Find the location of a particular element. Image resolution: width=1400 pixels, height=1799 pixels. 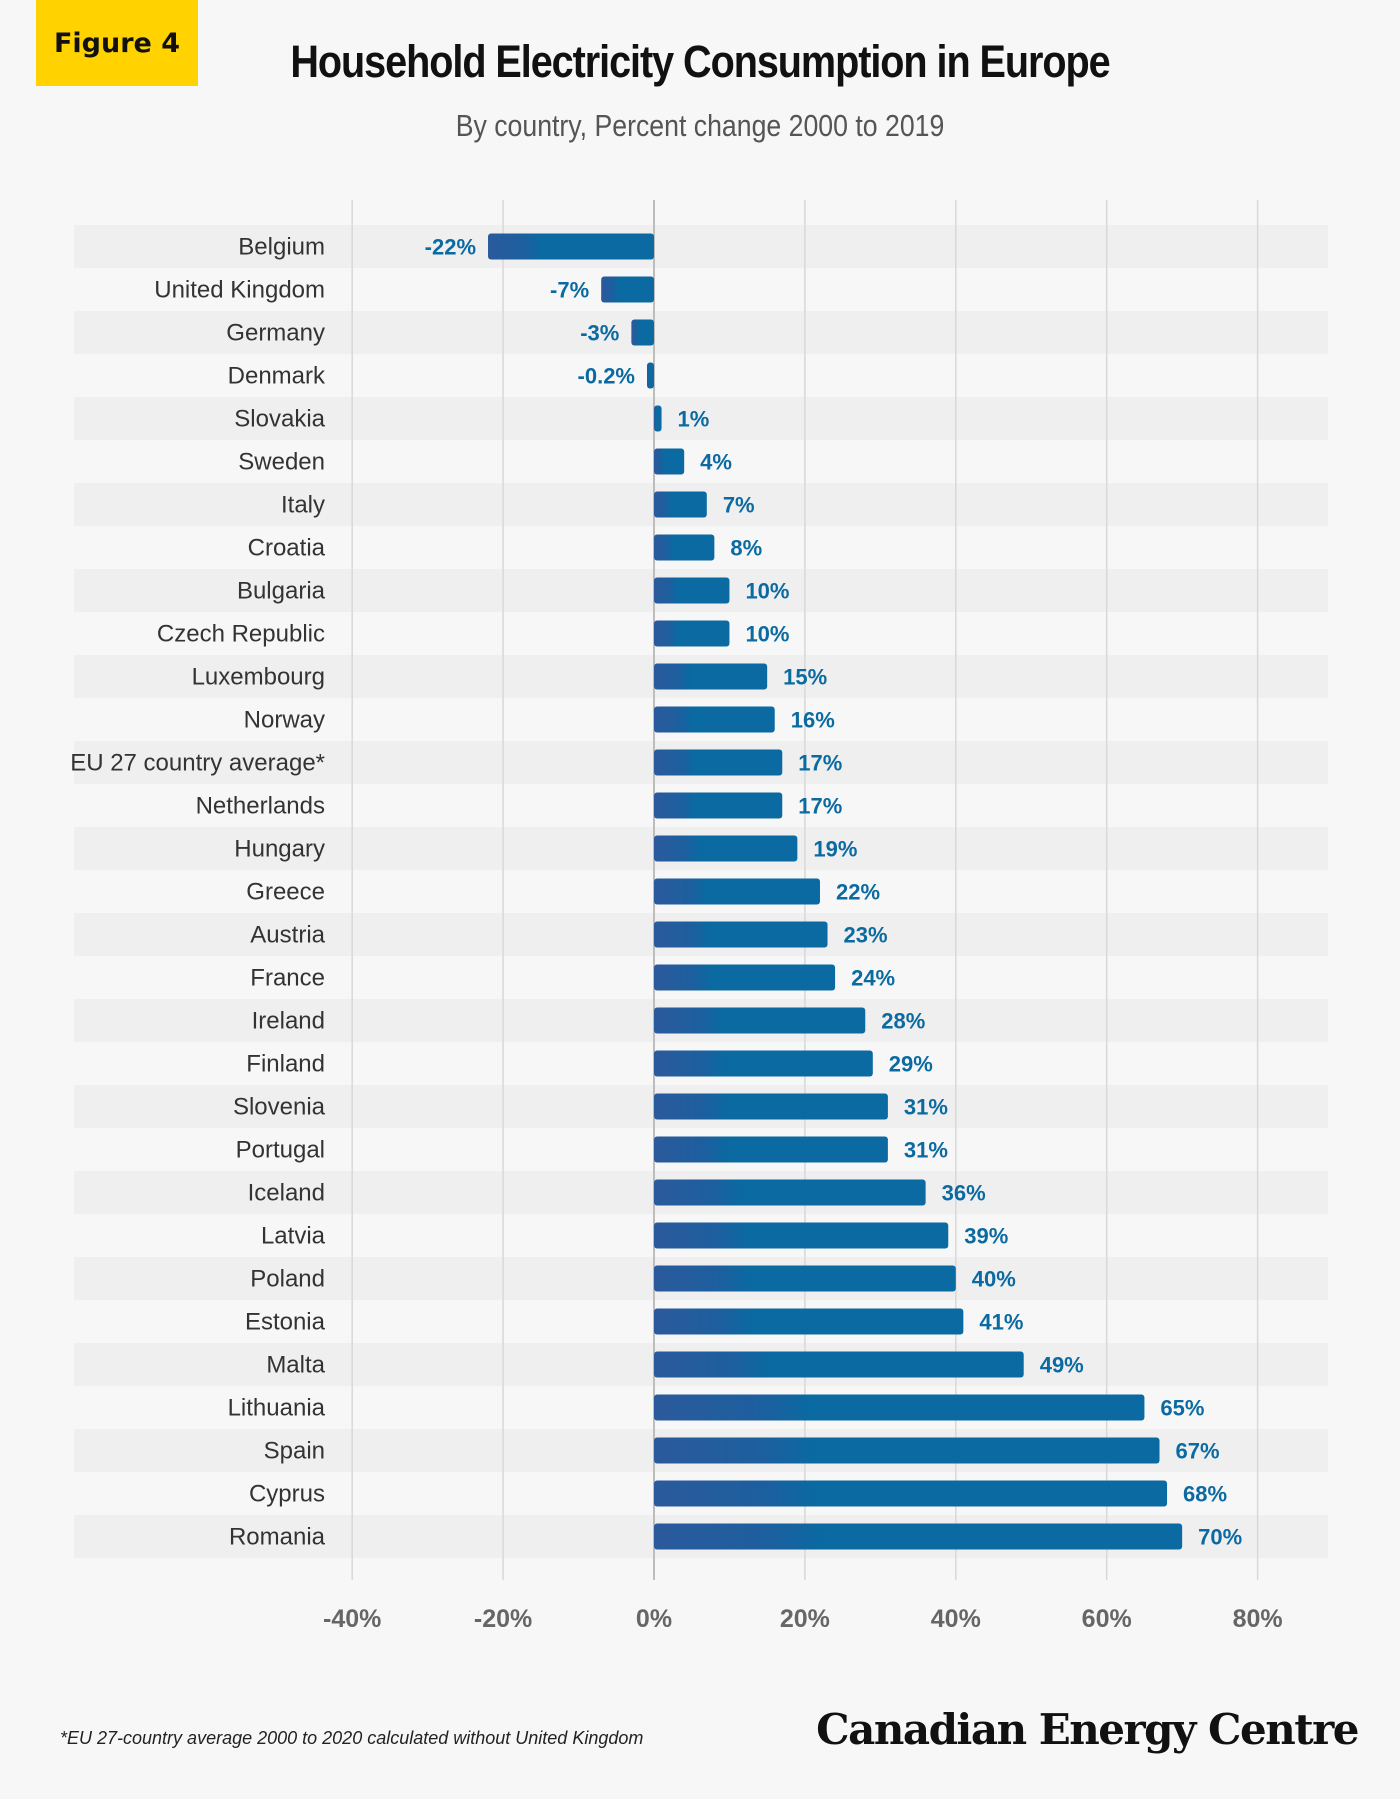

data-label: 70% is located at coordinates (1220, 1537).